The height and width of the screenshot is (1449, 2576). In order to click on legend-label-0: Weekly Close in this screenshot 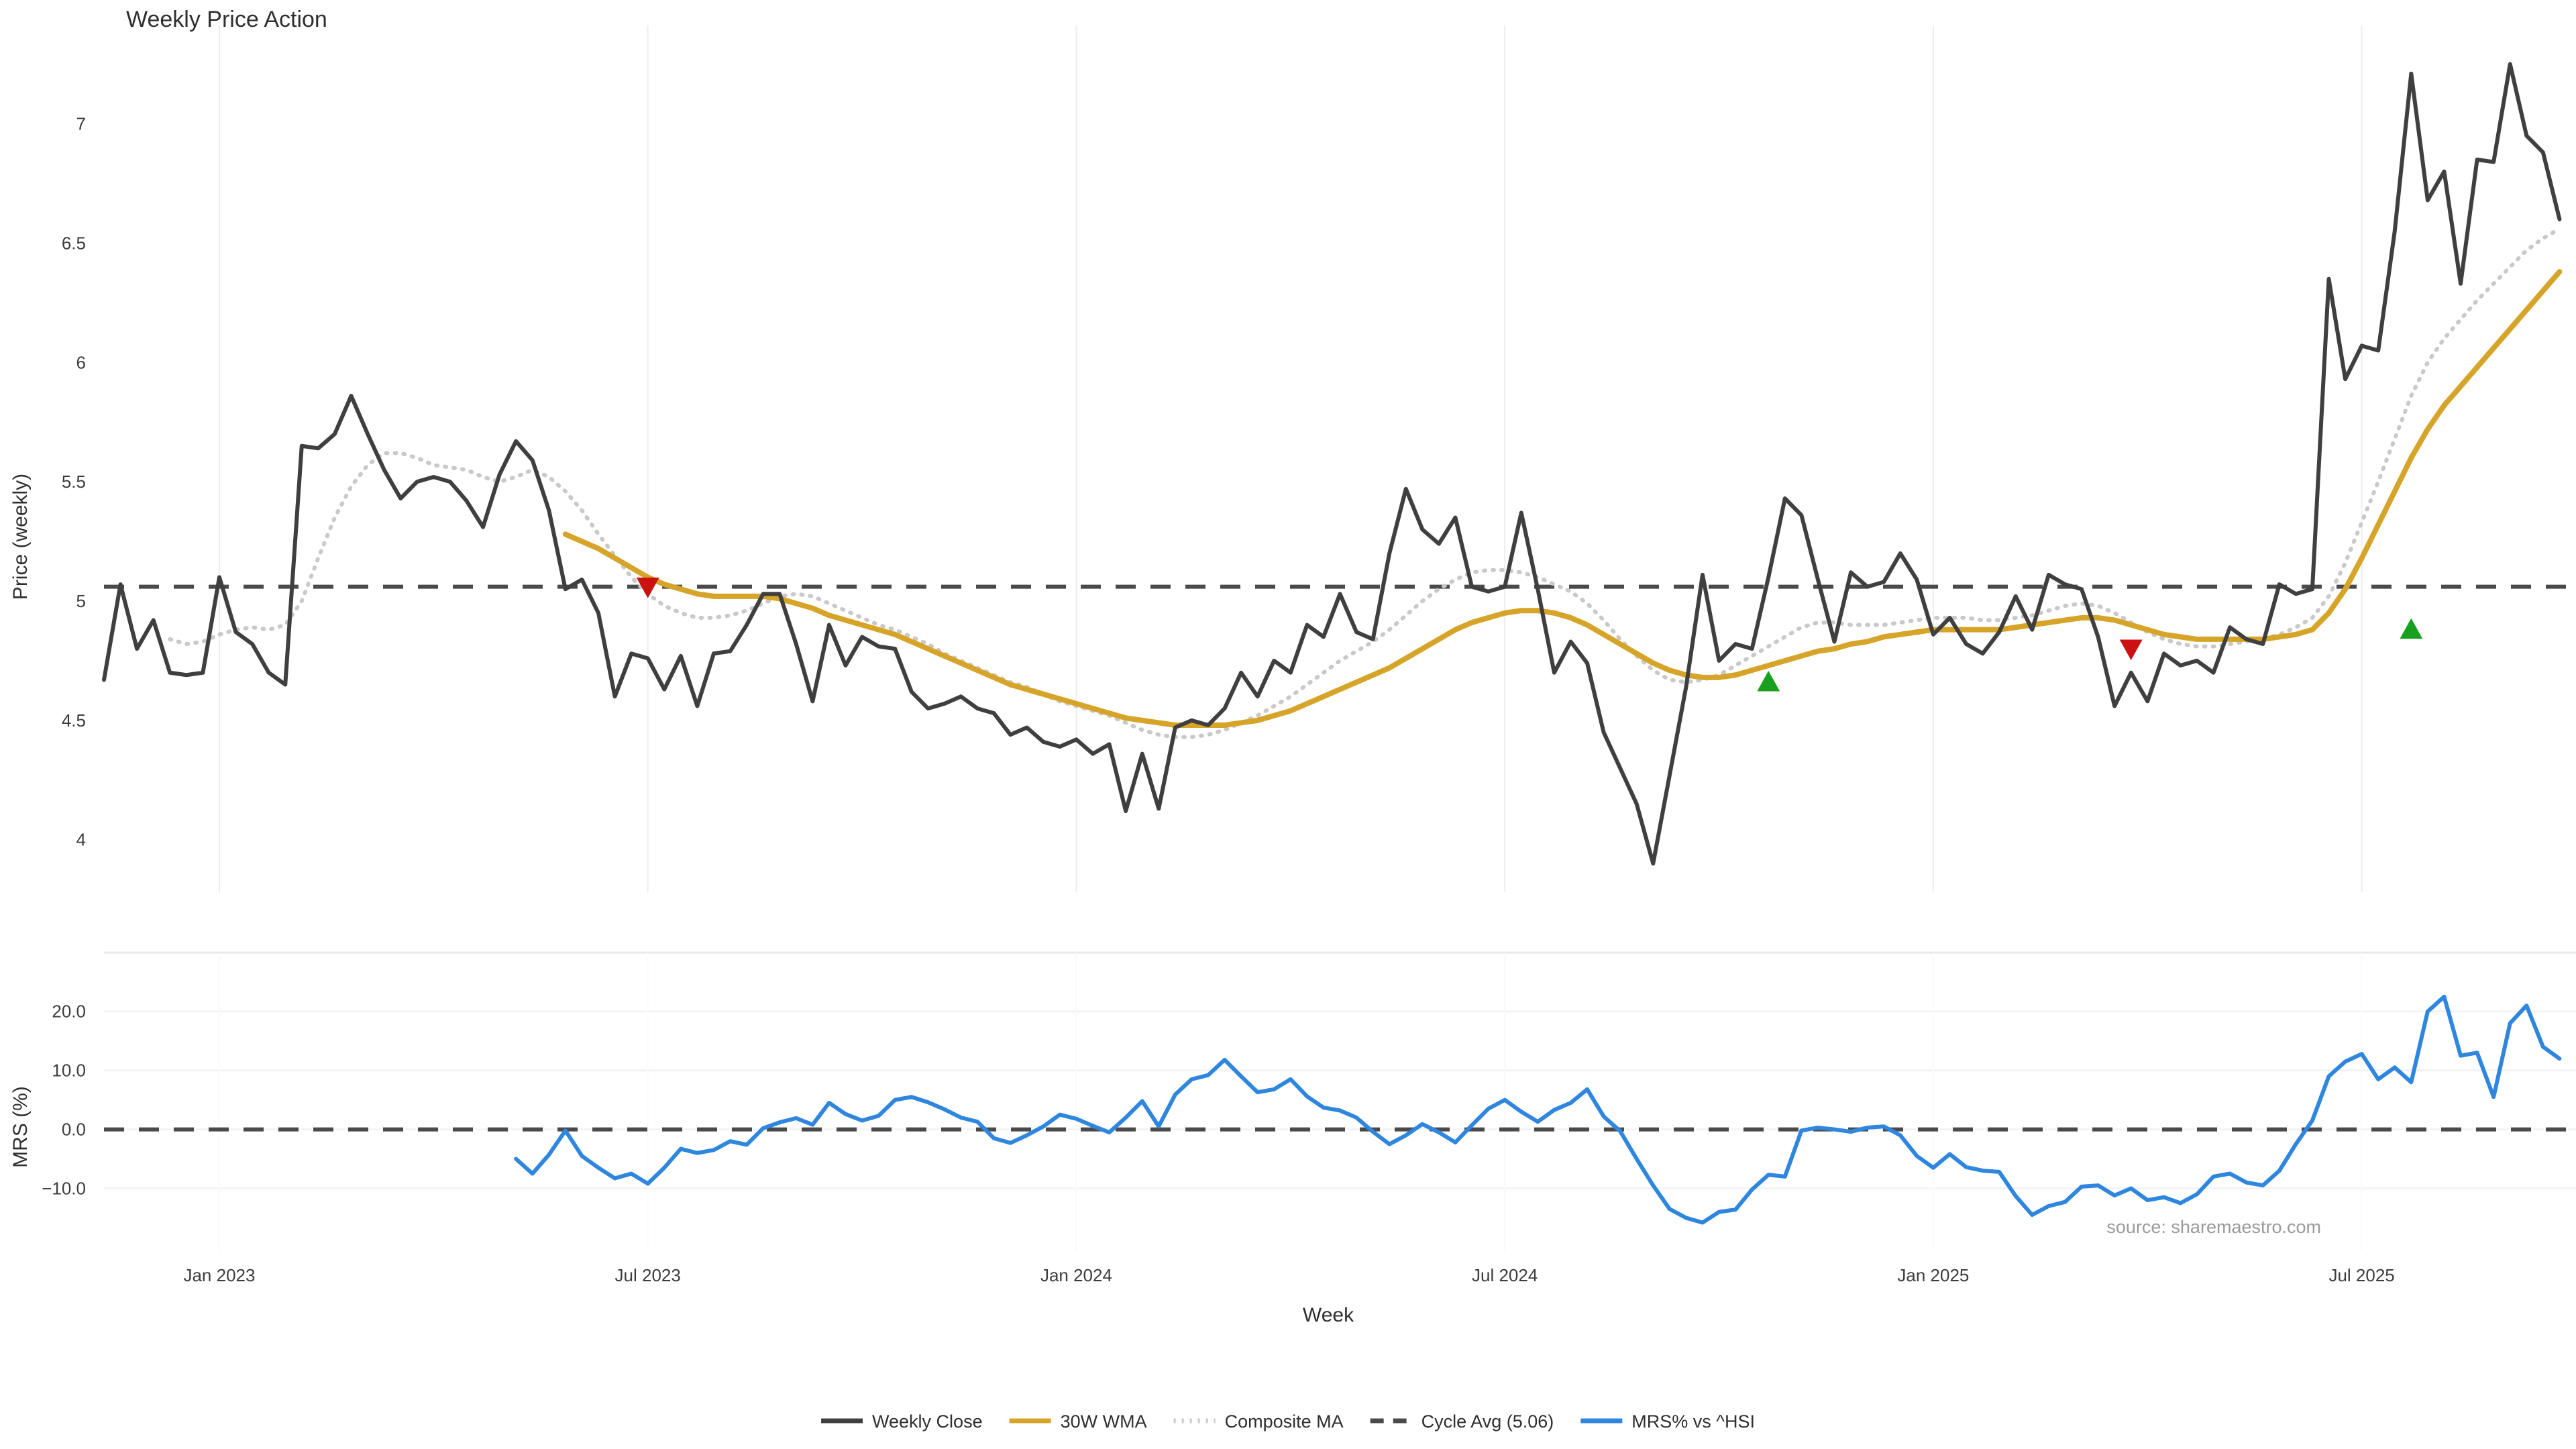, I will do `click(927, 1421)`.